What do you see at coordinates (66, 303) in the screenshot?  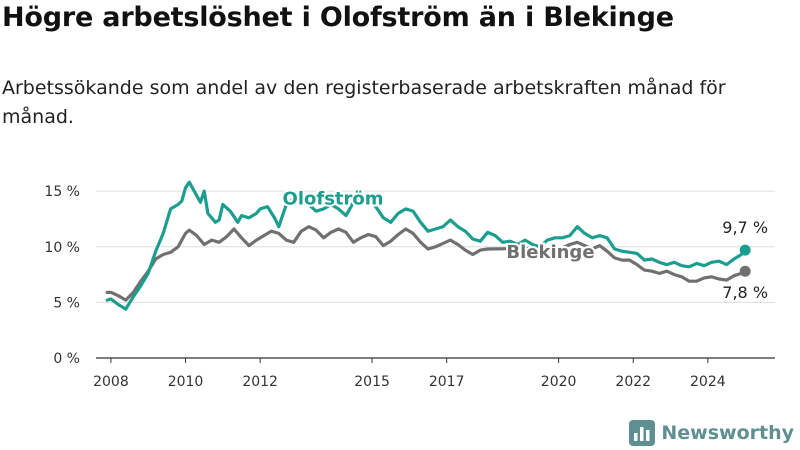 I see `y-tick-label: 5 %` at bounding box center [66, 303].